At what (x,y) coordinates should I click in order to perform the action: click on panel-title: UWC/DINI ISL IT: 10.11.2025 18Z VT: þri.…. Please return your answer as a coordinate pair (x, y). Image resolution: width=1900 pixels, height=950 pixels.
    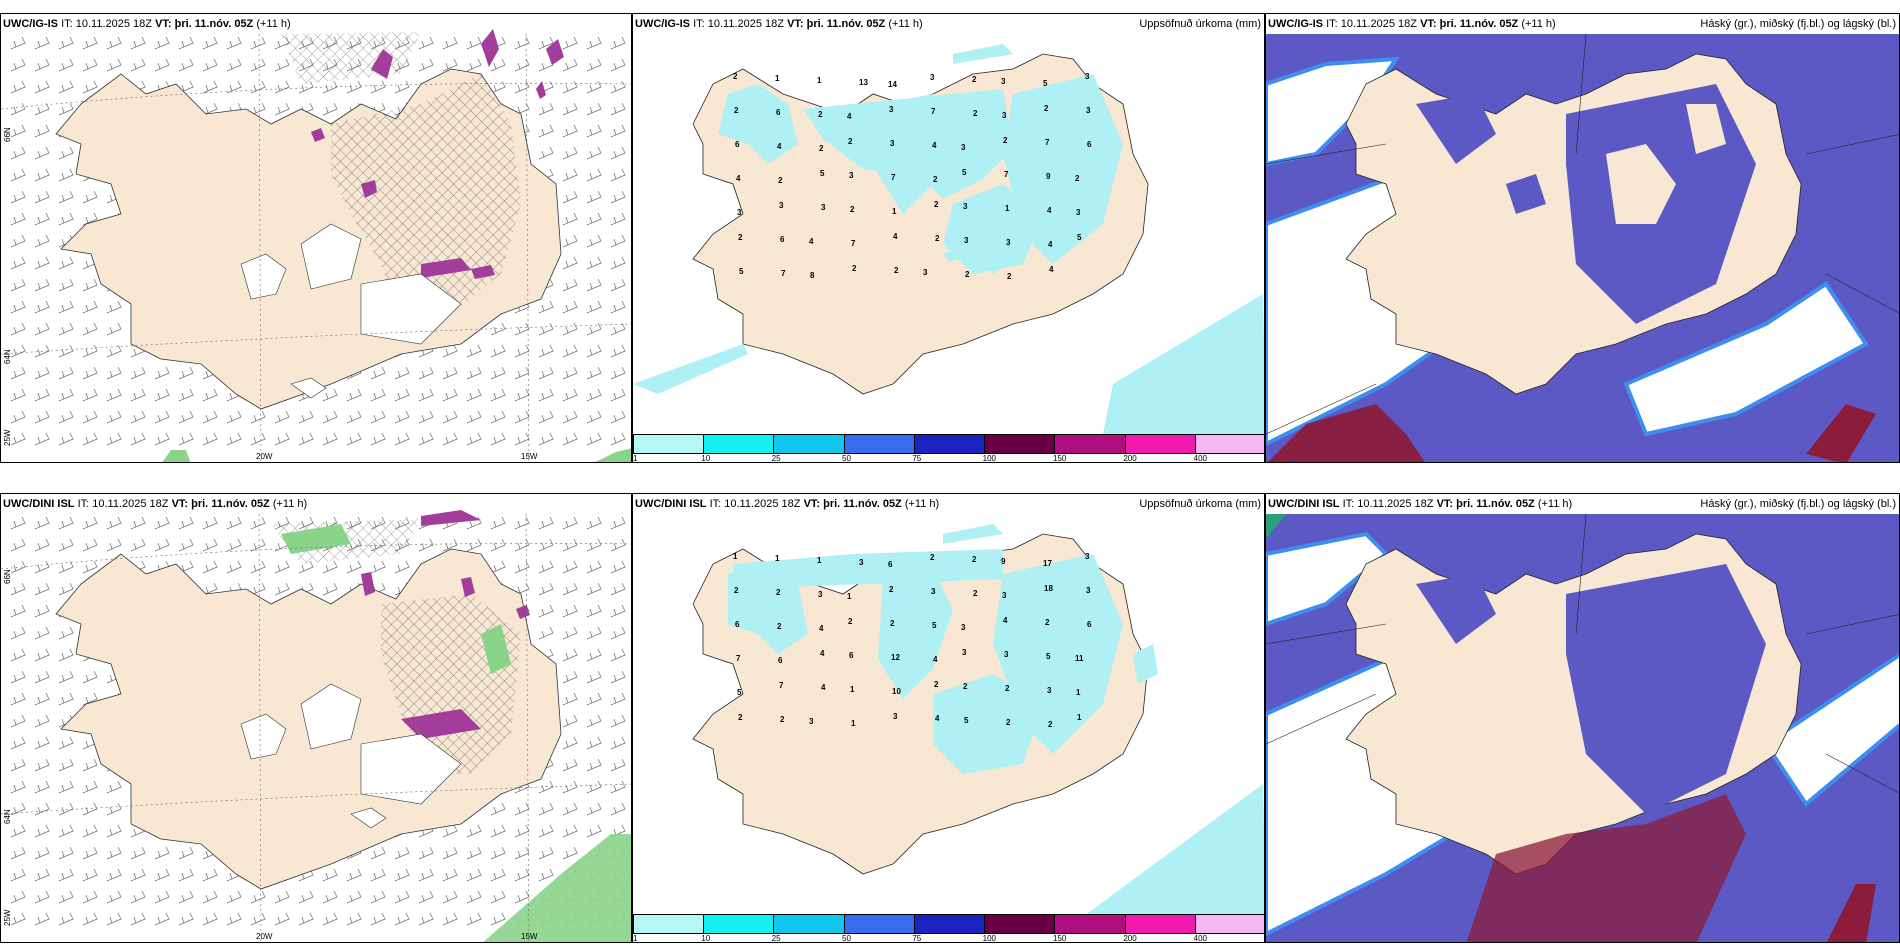
    Looking at the image, I should click on (155, 504).